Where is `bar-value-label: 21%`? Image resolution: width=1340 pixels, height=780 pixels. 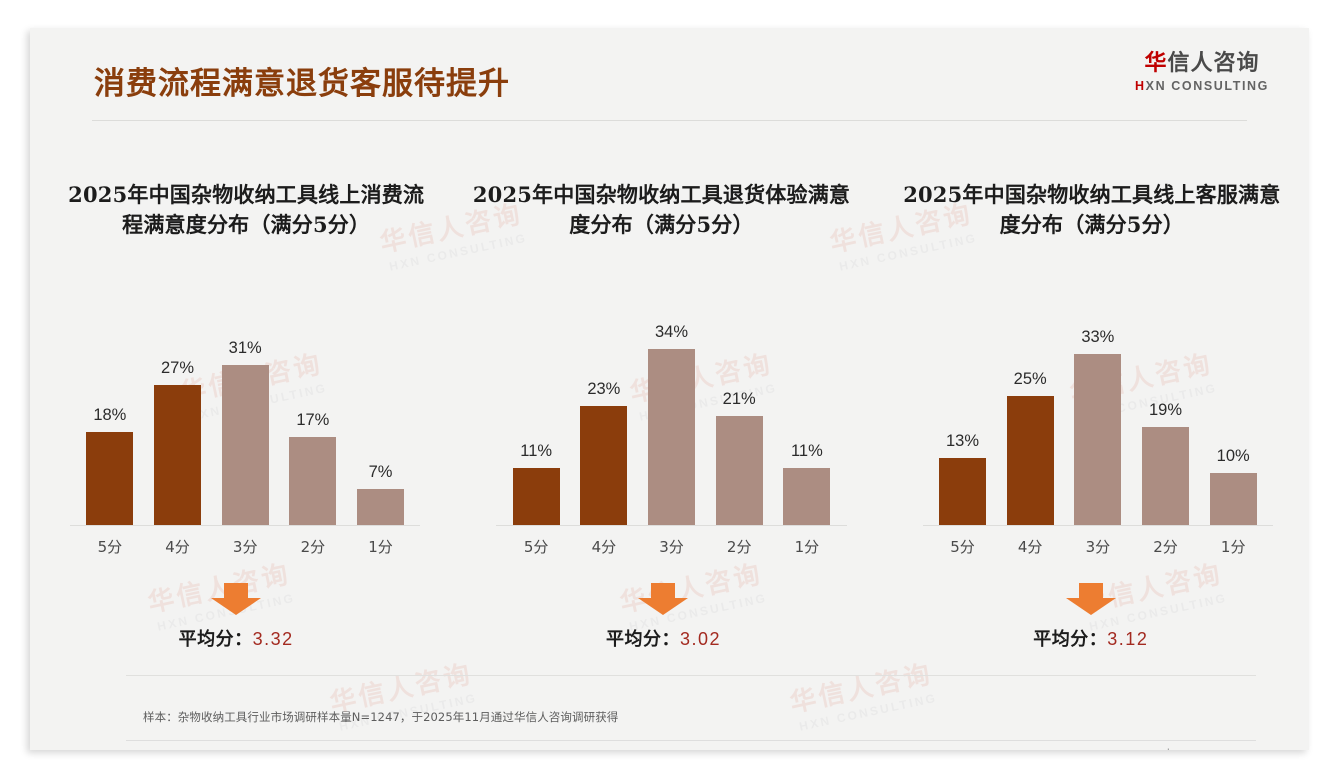 bar-value-label: 21% is located at coordinates (739, 398).